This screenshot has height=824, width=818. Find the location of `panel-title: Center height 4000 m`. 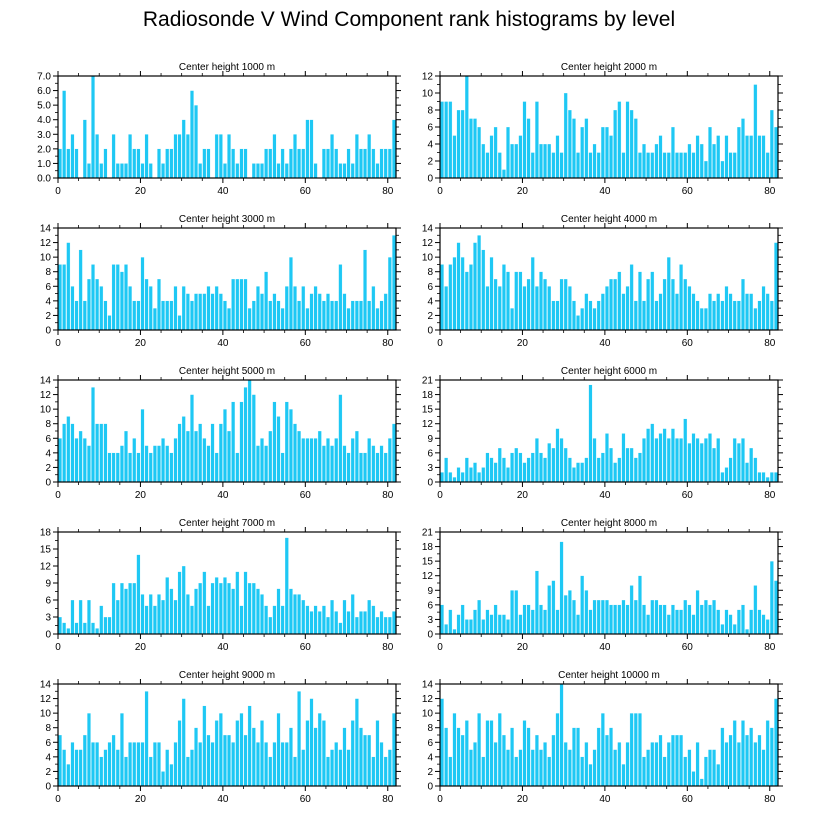

panel-title: Center height 4000 m is located at coordinates (609, 219).